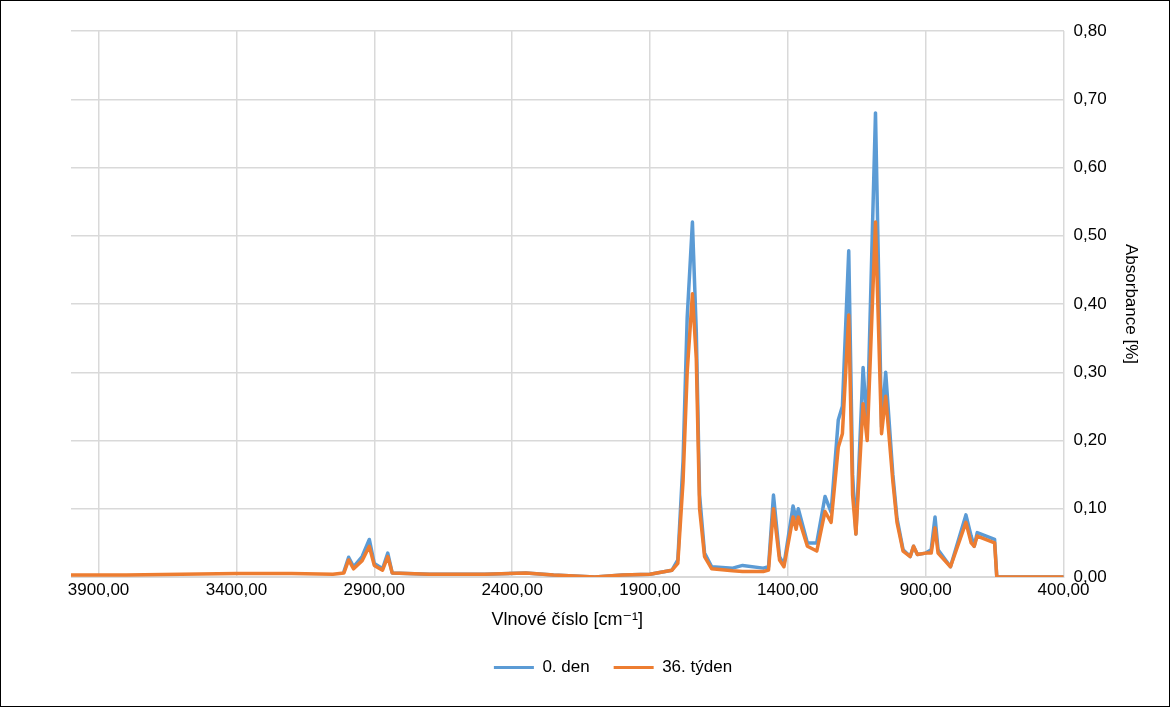  What do you see at coordinates (1090, 30) in the screenshot?
I see `y-tick-label: 0,80` at bounding box center [1090, 30].